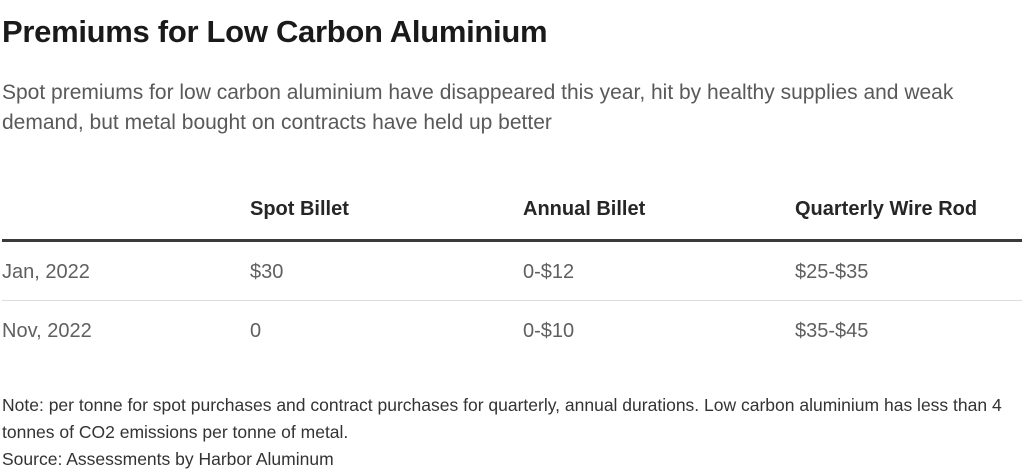 This screenshot has height=473, width=1024. Describe the element at coordinates (126, 219) in the screenshot. I see `column-header-blank` at that location.